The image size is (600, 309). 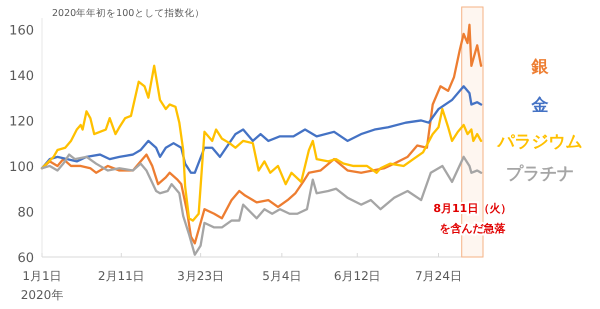 What do you see at coordinates (121, 276) in the screenshot?
I see `x-tick-label: 2月11日` at bounding box center [121, 276].